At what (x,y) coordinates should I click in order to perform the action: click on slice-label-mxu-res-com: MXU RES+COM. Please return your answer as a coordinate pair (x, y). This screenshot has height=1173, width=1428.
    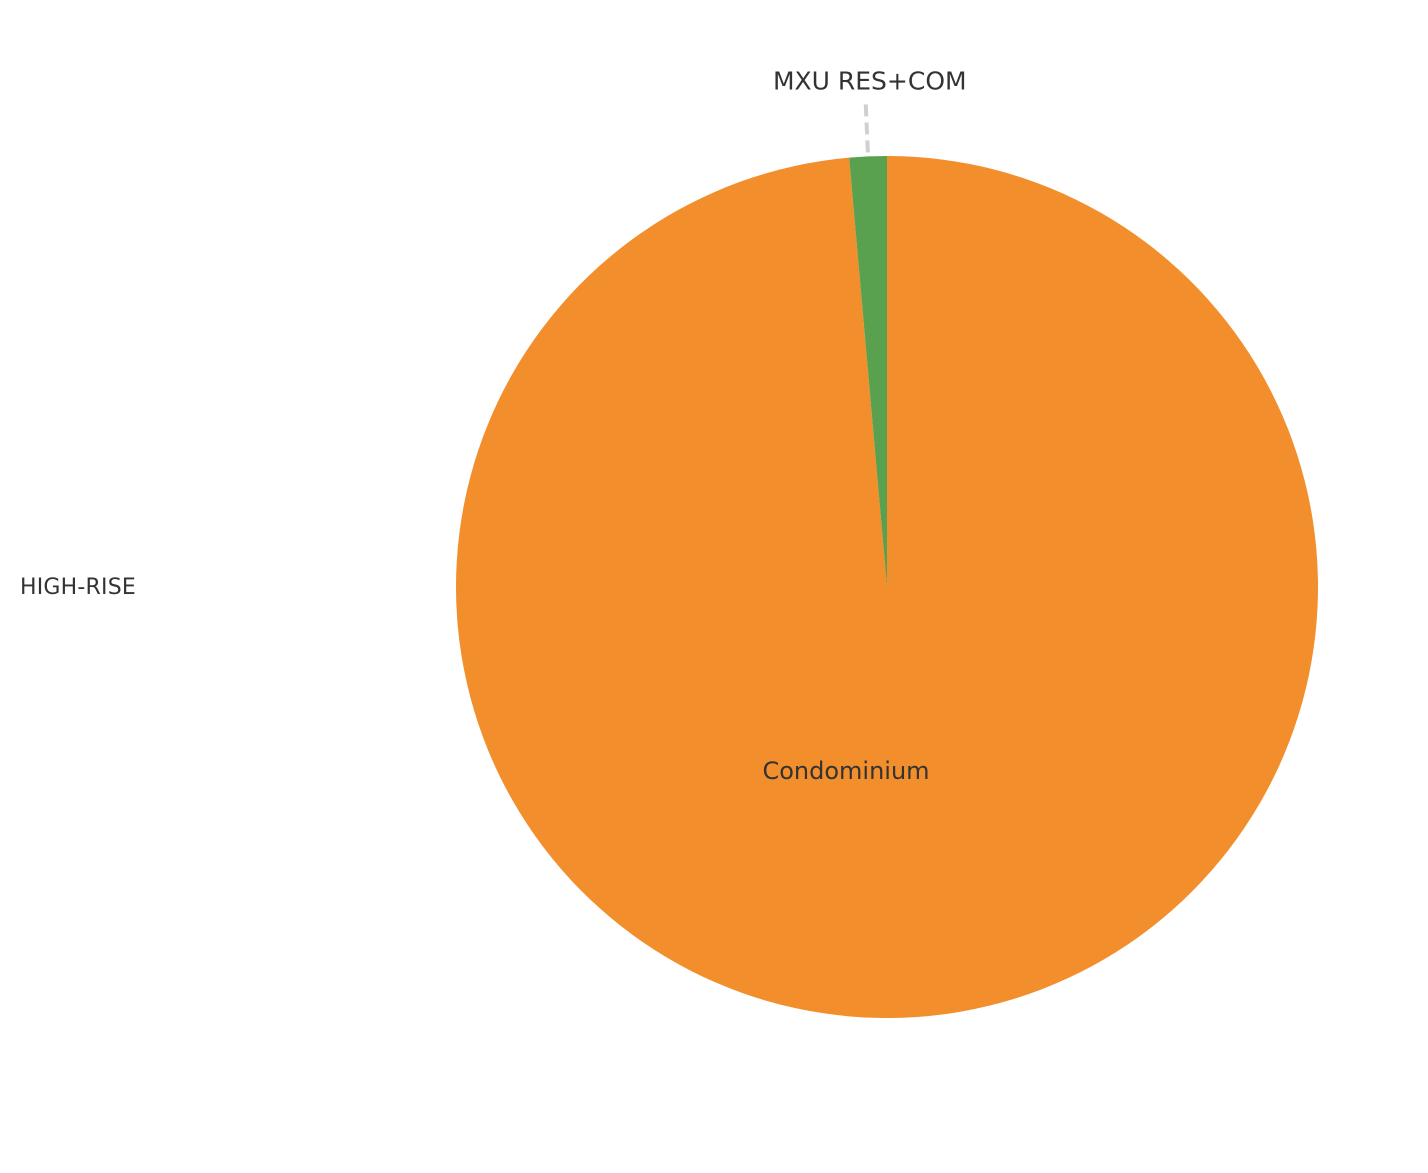
    Looking at the image, I should click on (870, 80).